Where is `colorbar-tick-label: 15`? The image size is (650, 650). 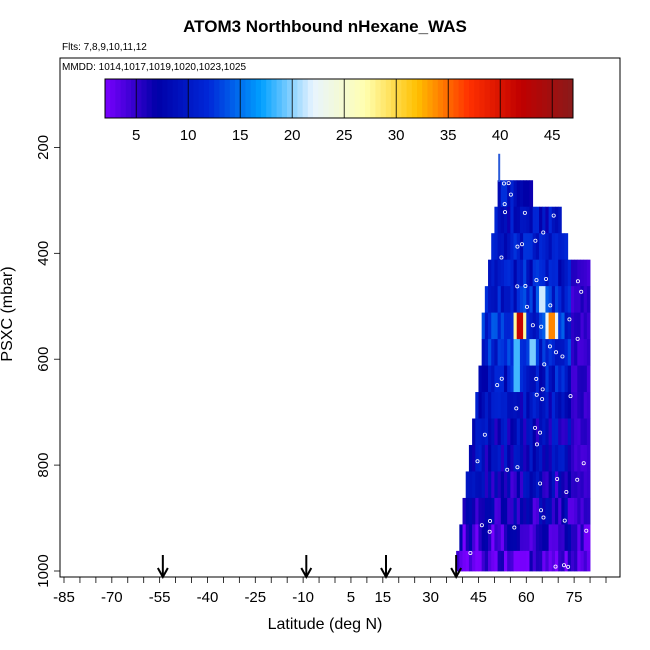
colorbar-tick-label: 15 is located at coordinates (240, 135).